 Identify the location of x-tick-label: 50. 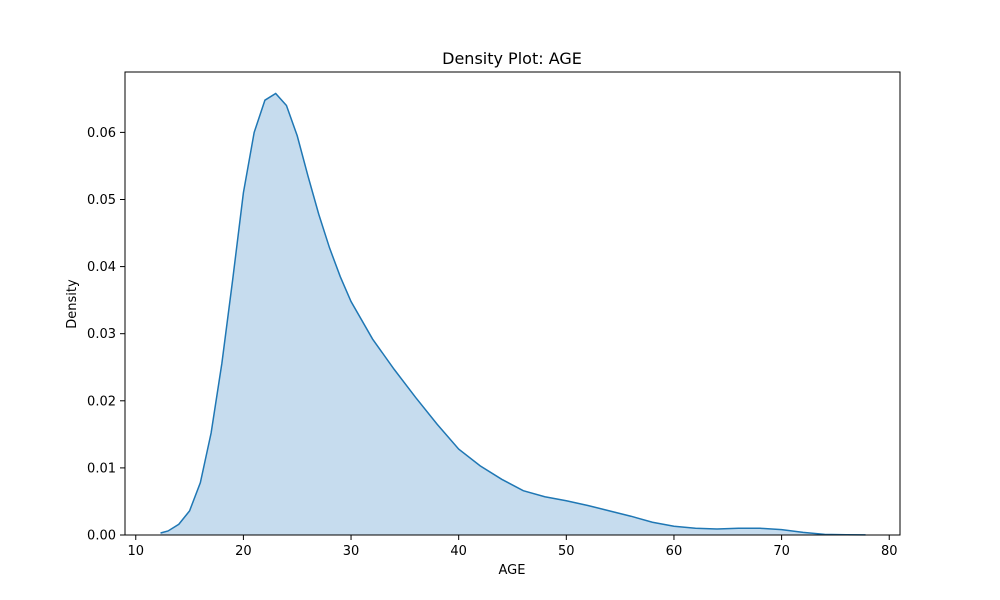
(566, 551).